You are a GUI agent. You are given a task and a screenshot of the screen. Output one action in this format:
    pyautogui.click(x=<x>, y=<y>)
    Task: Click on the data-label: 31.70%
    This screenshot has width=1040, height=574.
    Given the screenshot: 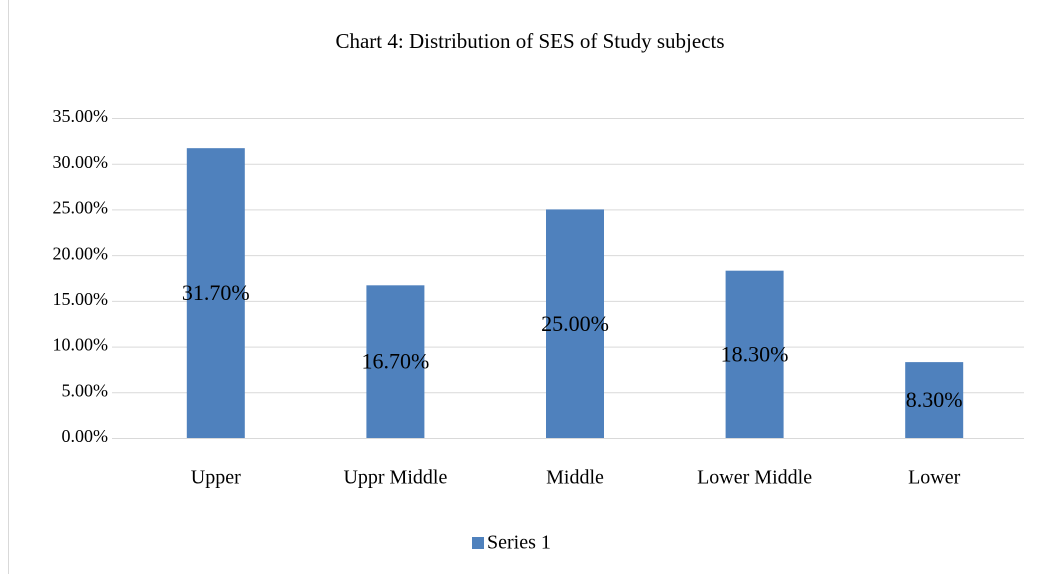 What is the action you would take?
    pyautogui.click(x=216, y=292)
    